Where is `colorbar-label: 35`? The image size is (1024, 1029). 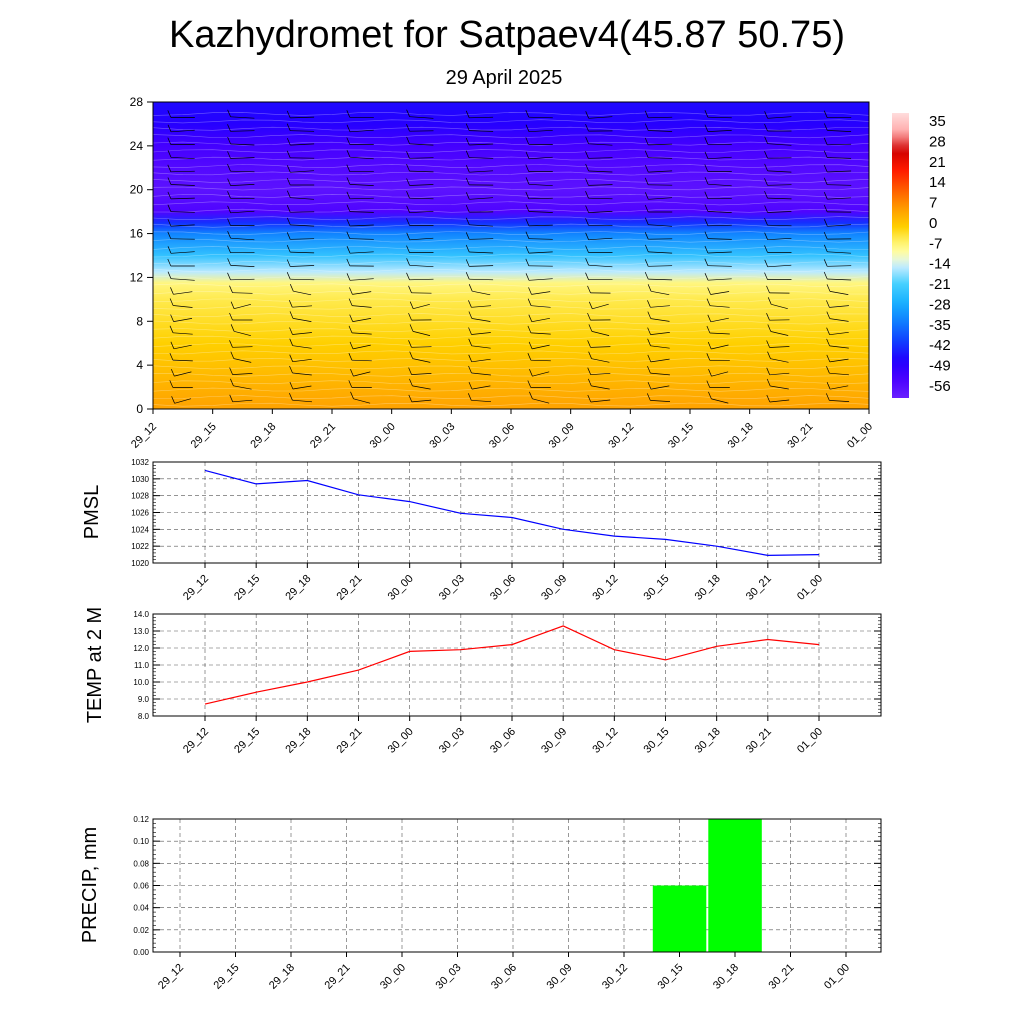
colorbar-label: 35 is located at coordinates (937, 121).